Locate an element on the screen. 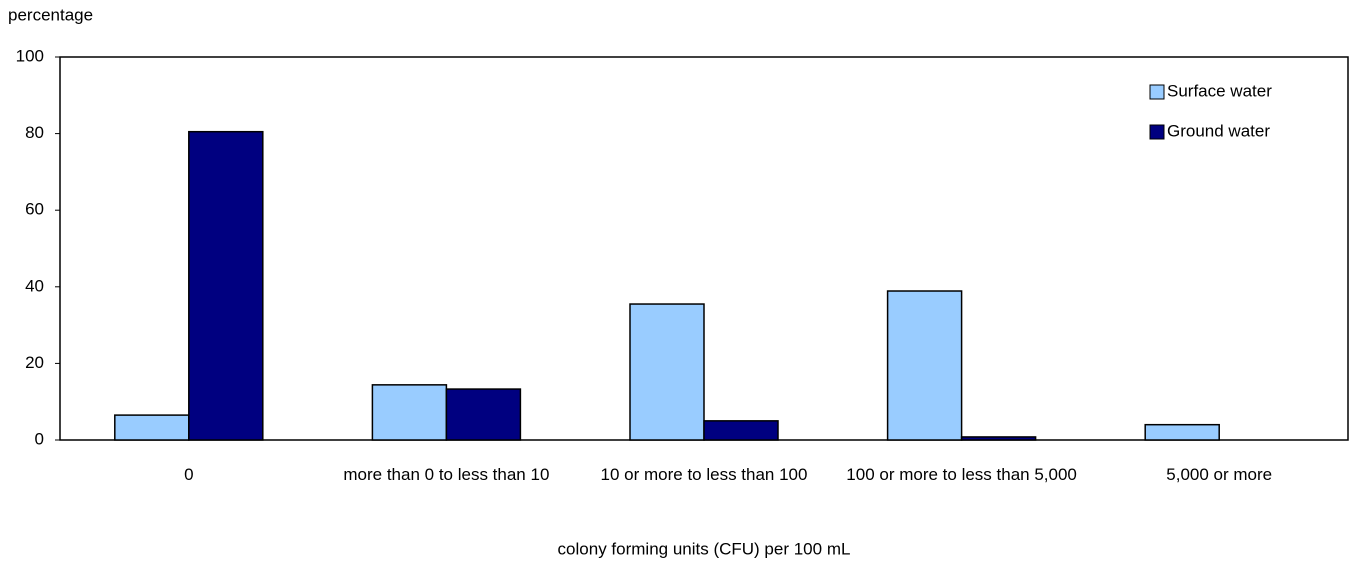 This screenshot has width=1350, height=566. y-tick-label: 100 is located at coordinates (30, 55).